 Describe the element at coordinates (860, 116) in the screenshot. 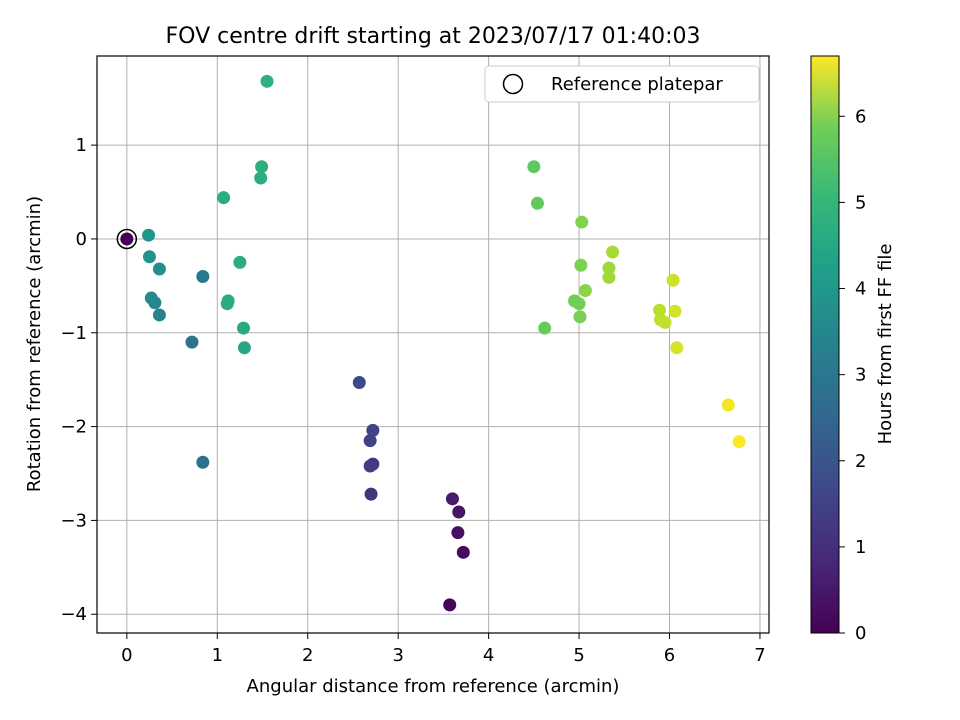

I see `colorbar-tick-label: 6` at that location.